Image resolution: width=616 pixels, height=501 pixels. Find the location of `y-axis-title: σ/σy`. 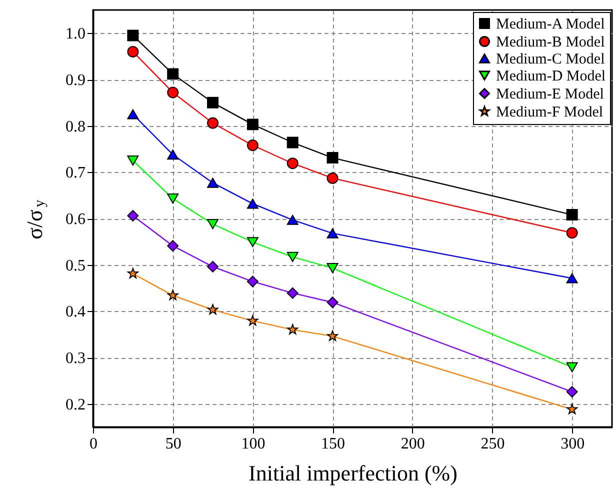

y-axis-title: σ/σy is located at coordinates (35, 219).